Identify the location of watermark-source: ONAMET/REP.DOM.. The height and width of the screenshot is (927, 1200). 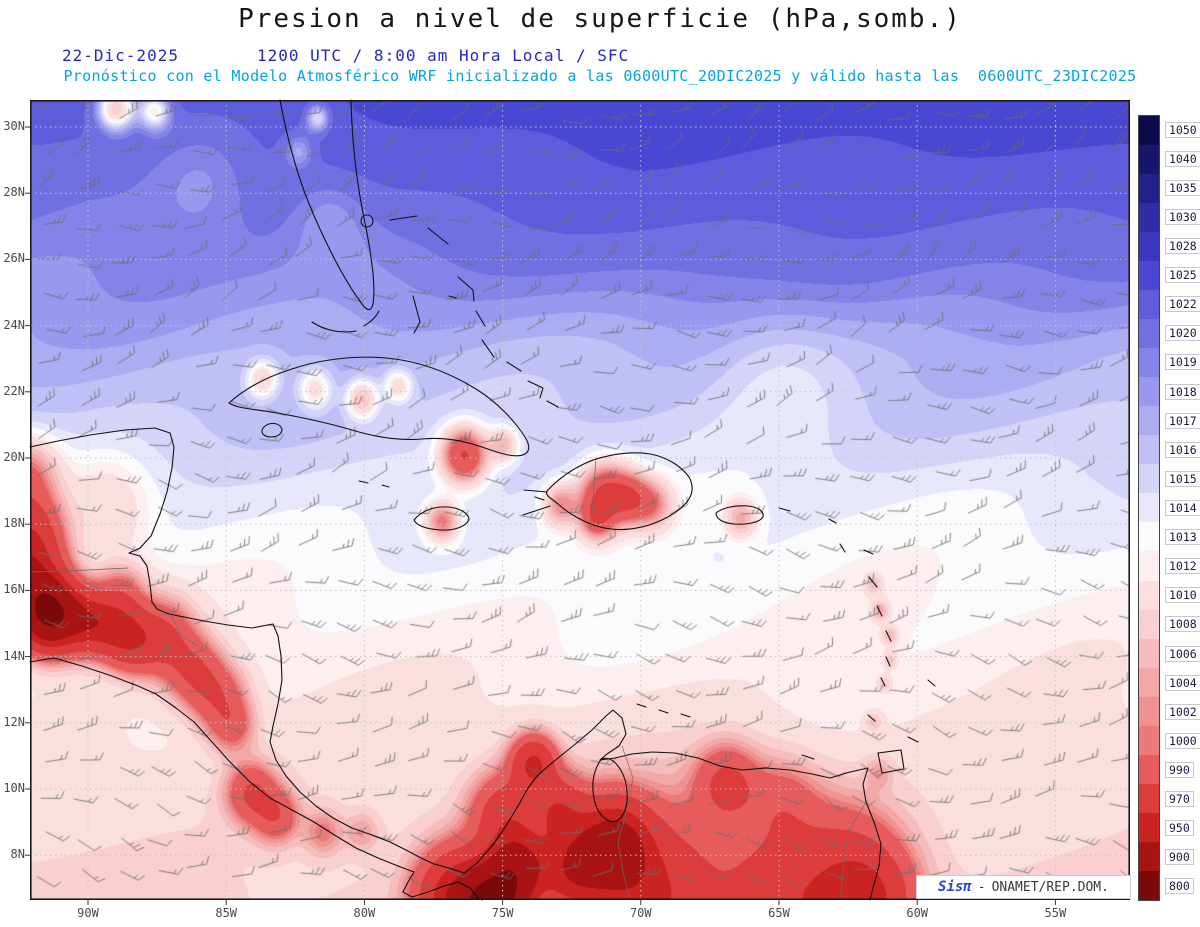
(1050, 887).